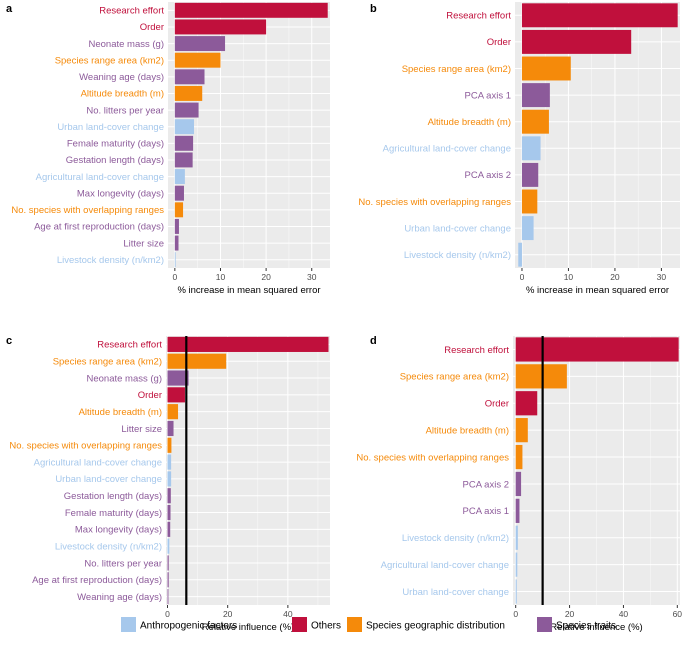  I want to click on category-label: Age at first reproduction (days), so click(99, 227).